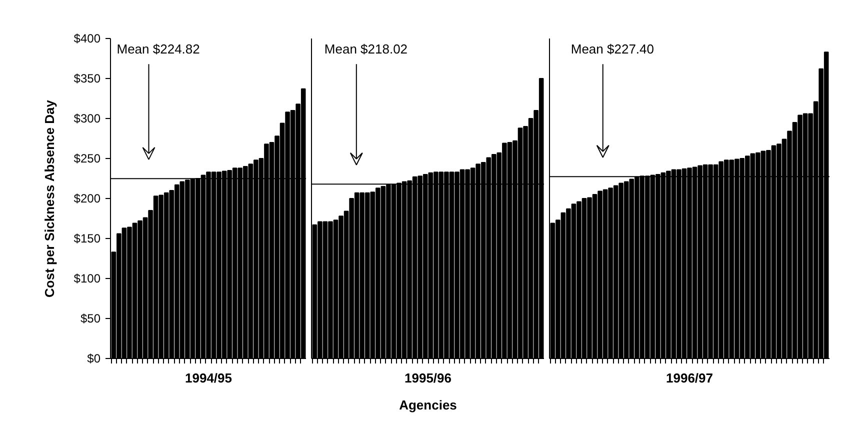 This screenshot has width=855, height=430. Describe the element at coordinates (87, 239) in the screenshot. I see `y-tick-label: $150` at that location.